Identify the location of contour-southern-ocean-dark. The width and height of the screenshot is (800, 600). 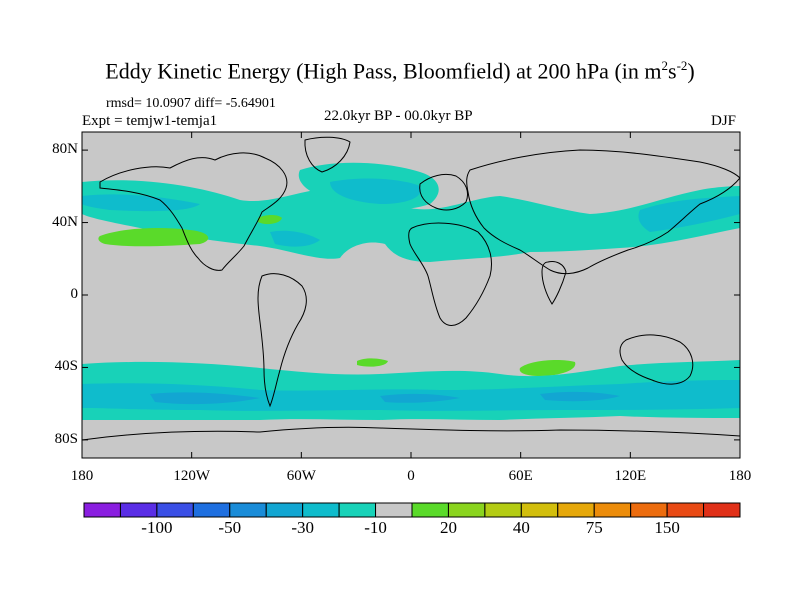
(385, 398).